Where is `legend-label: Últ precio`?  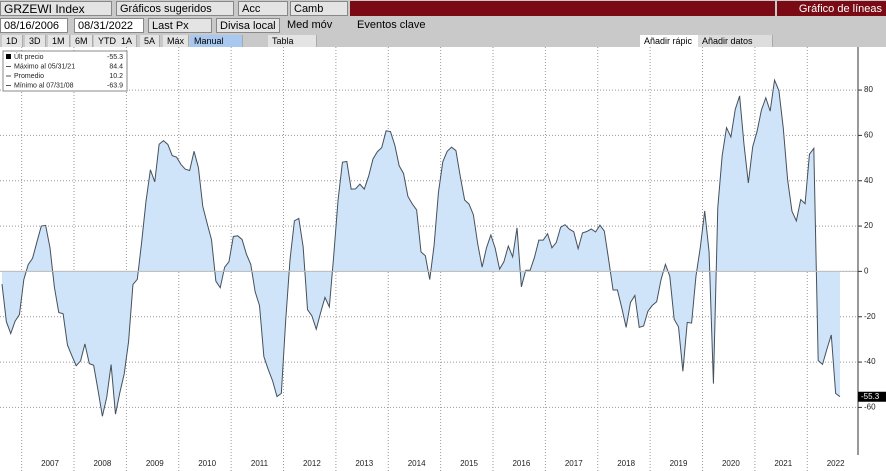 legend-label: Últ precio is located at coordinates (29, 56).